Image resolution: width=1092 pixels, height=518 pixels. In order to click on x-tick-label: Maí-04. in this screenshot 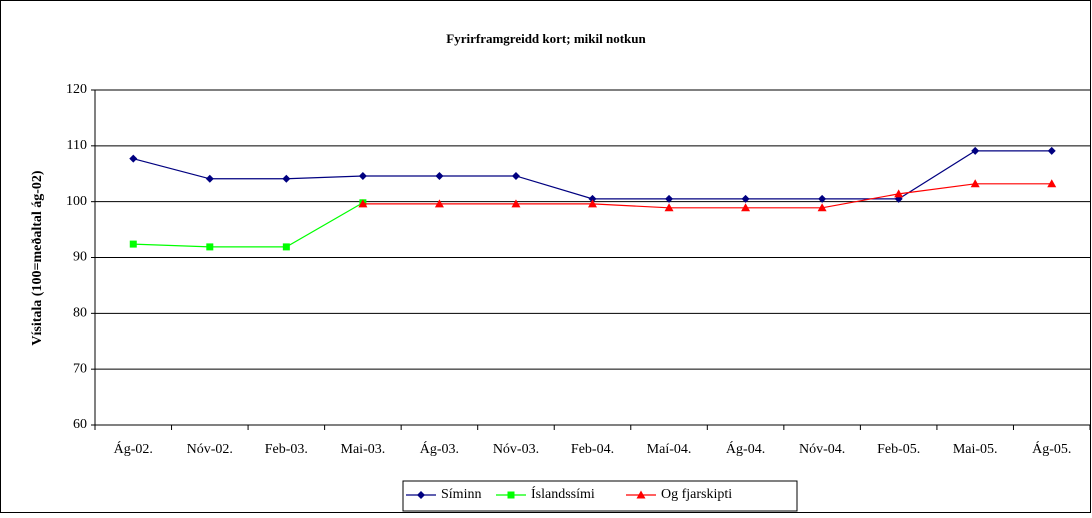, I will do `click(669, 449)`.